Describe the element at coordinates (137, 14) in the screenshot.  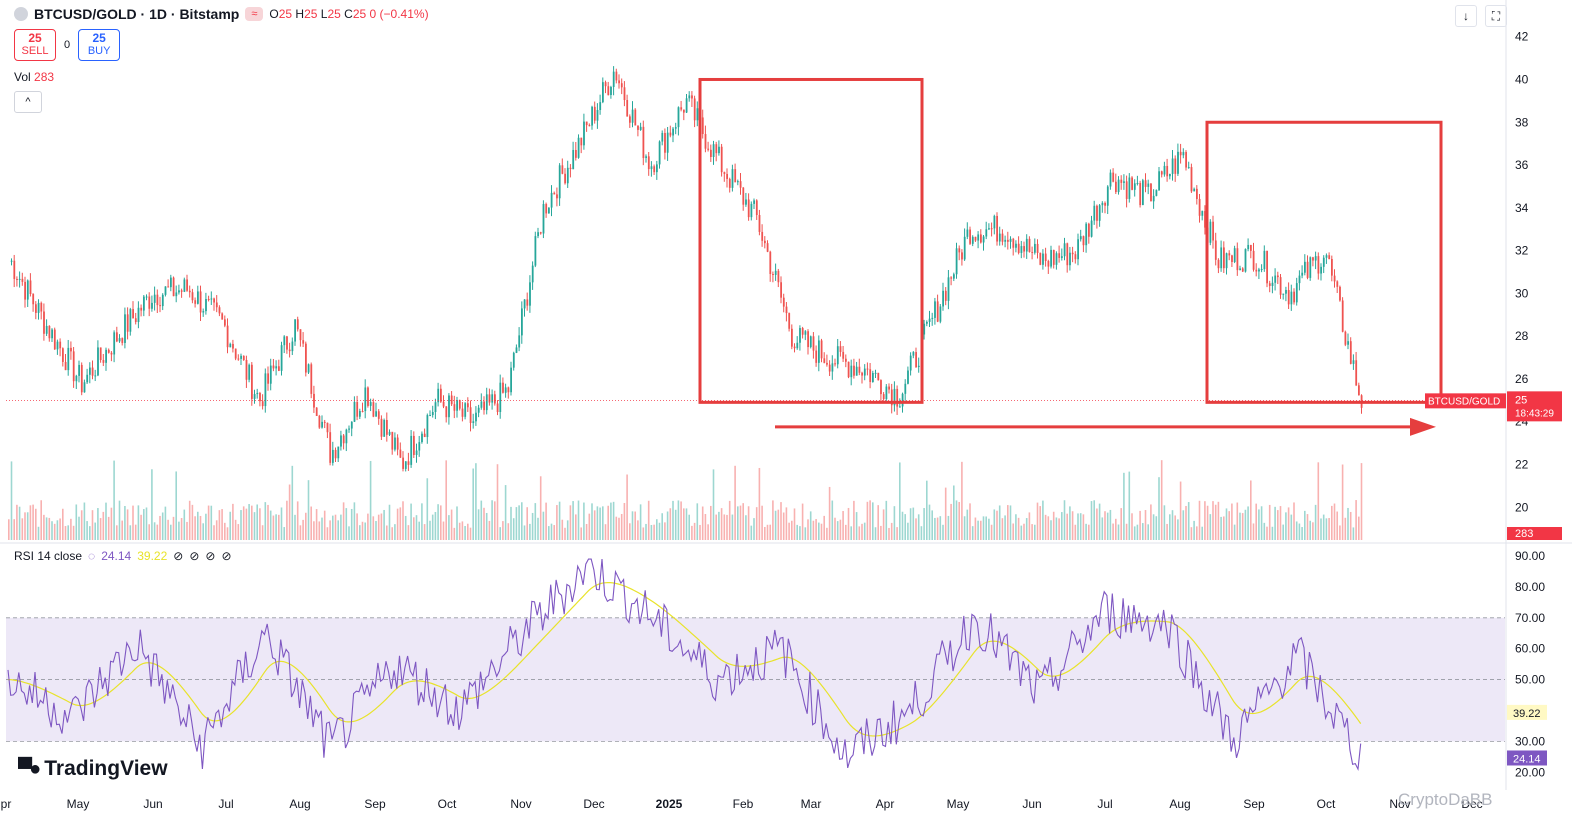
I see `symbol-title: BTCUSD/GOLD · 1D · Bitstamp` at that location.